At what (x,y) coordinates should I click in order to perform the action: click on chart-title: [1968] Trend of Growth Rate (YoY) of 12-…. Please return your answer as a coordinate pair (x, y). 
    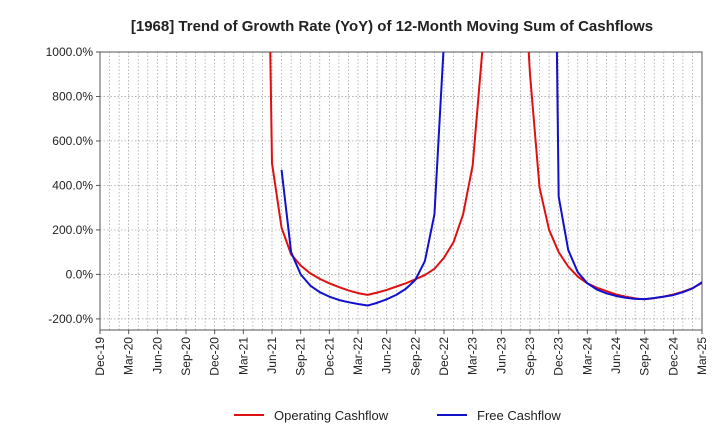
    Looking at the image, I should click on (392, 26).